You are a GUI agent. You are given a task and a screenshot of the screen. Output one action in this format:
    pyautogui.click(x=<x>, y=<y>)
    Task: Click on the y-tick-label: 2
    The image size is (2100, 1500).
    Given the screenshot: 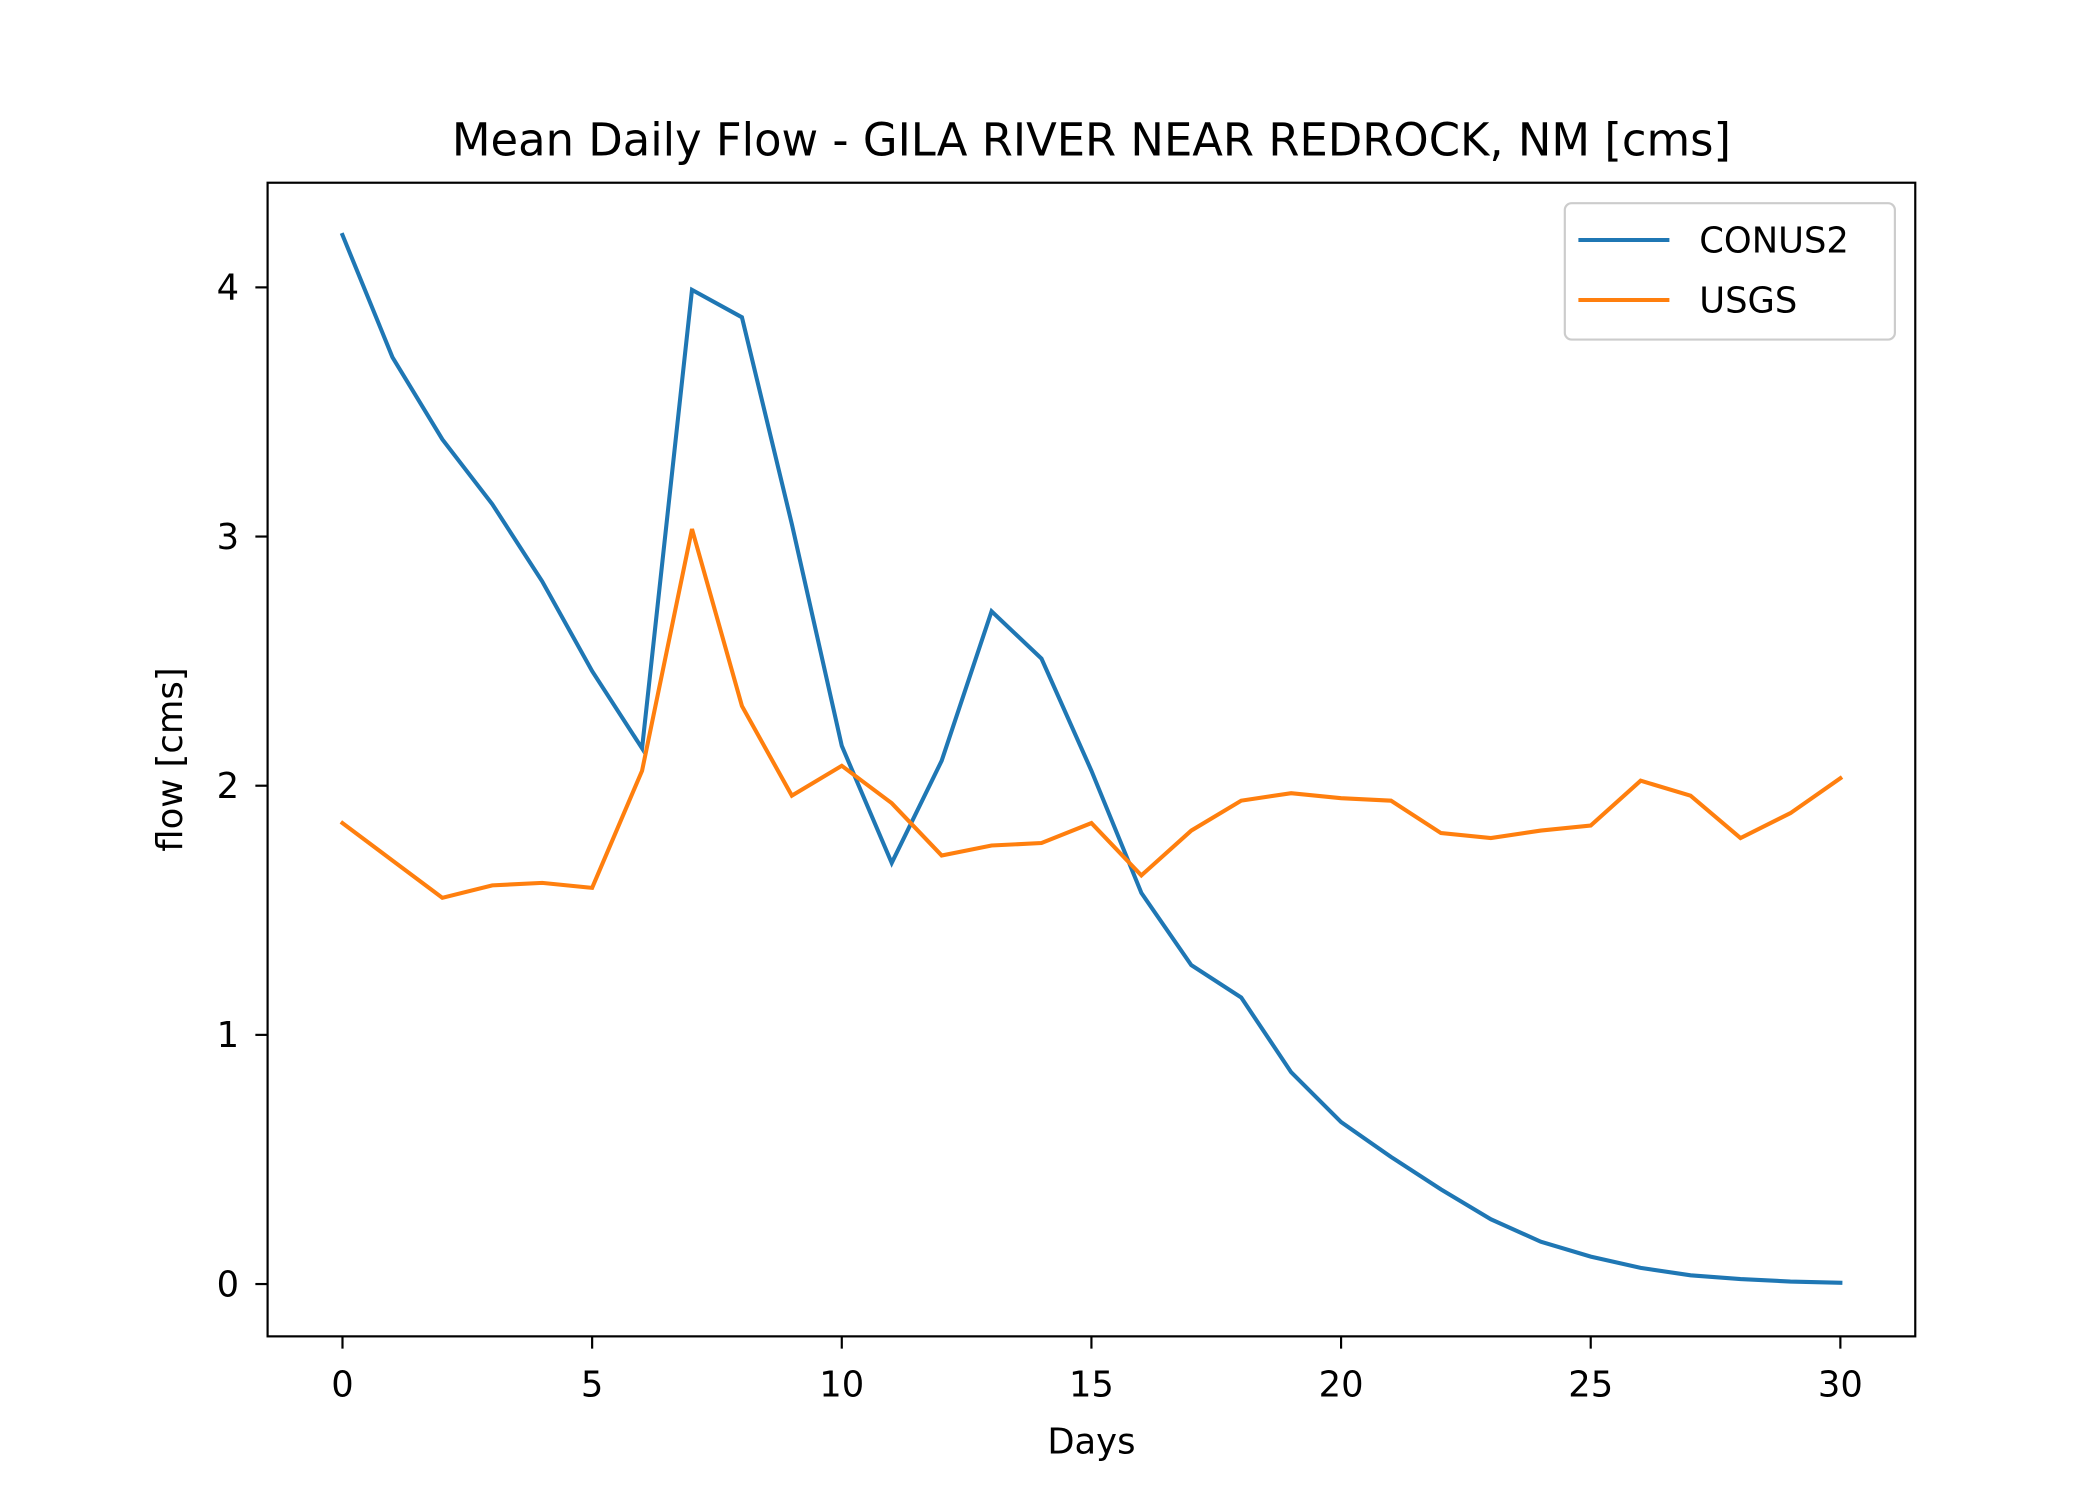 What is the action you would take?
    pyautogui.click(x=228, y=786)
    